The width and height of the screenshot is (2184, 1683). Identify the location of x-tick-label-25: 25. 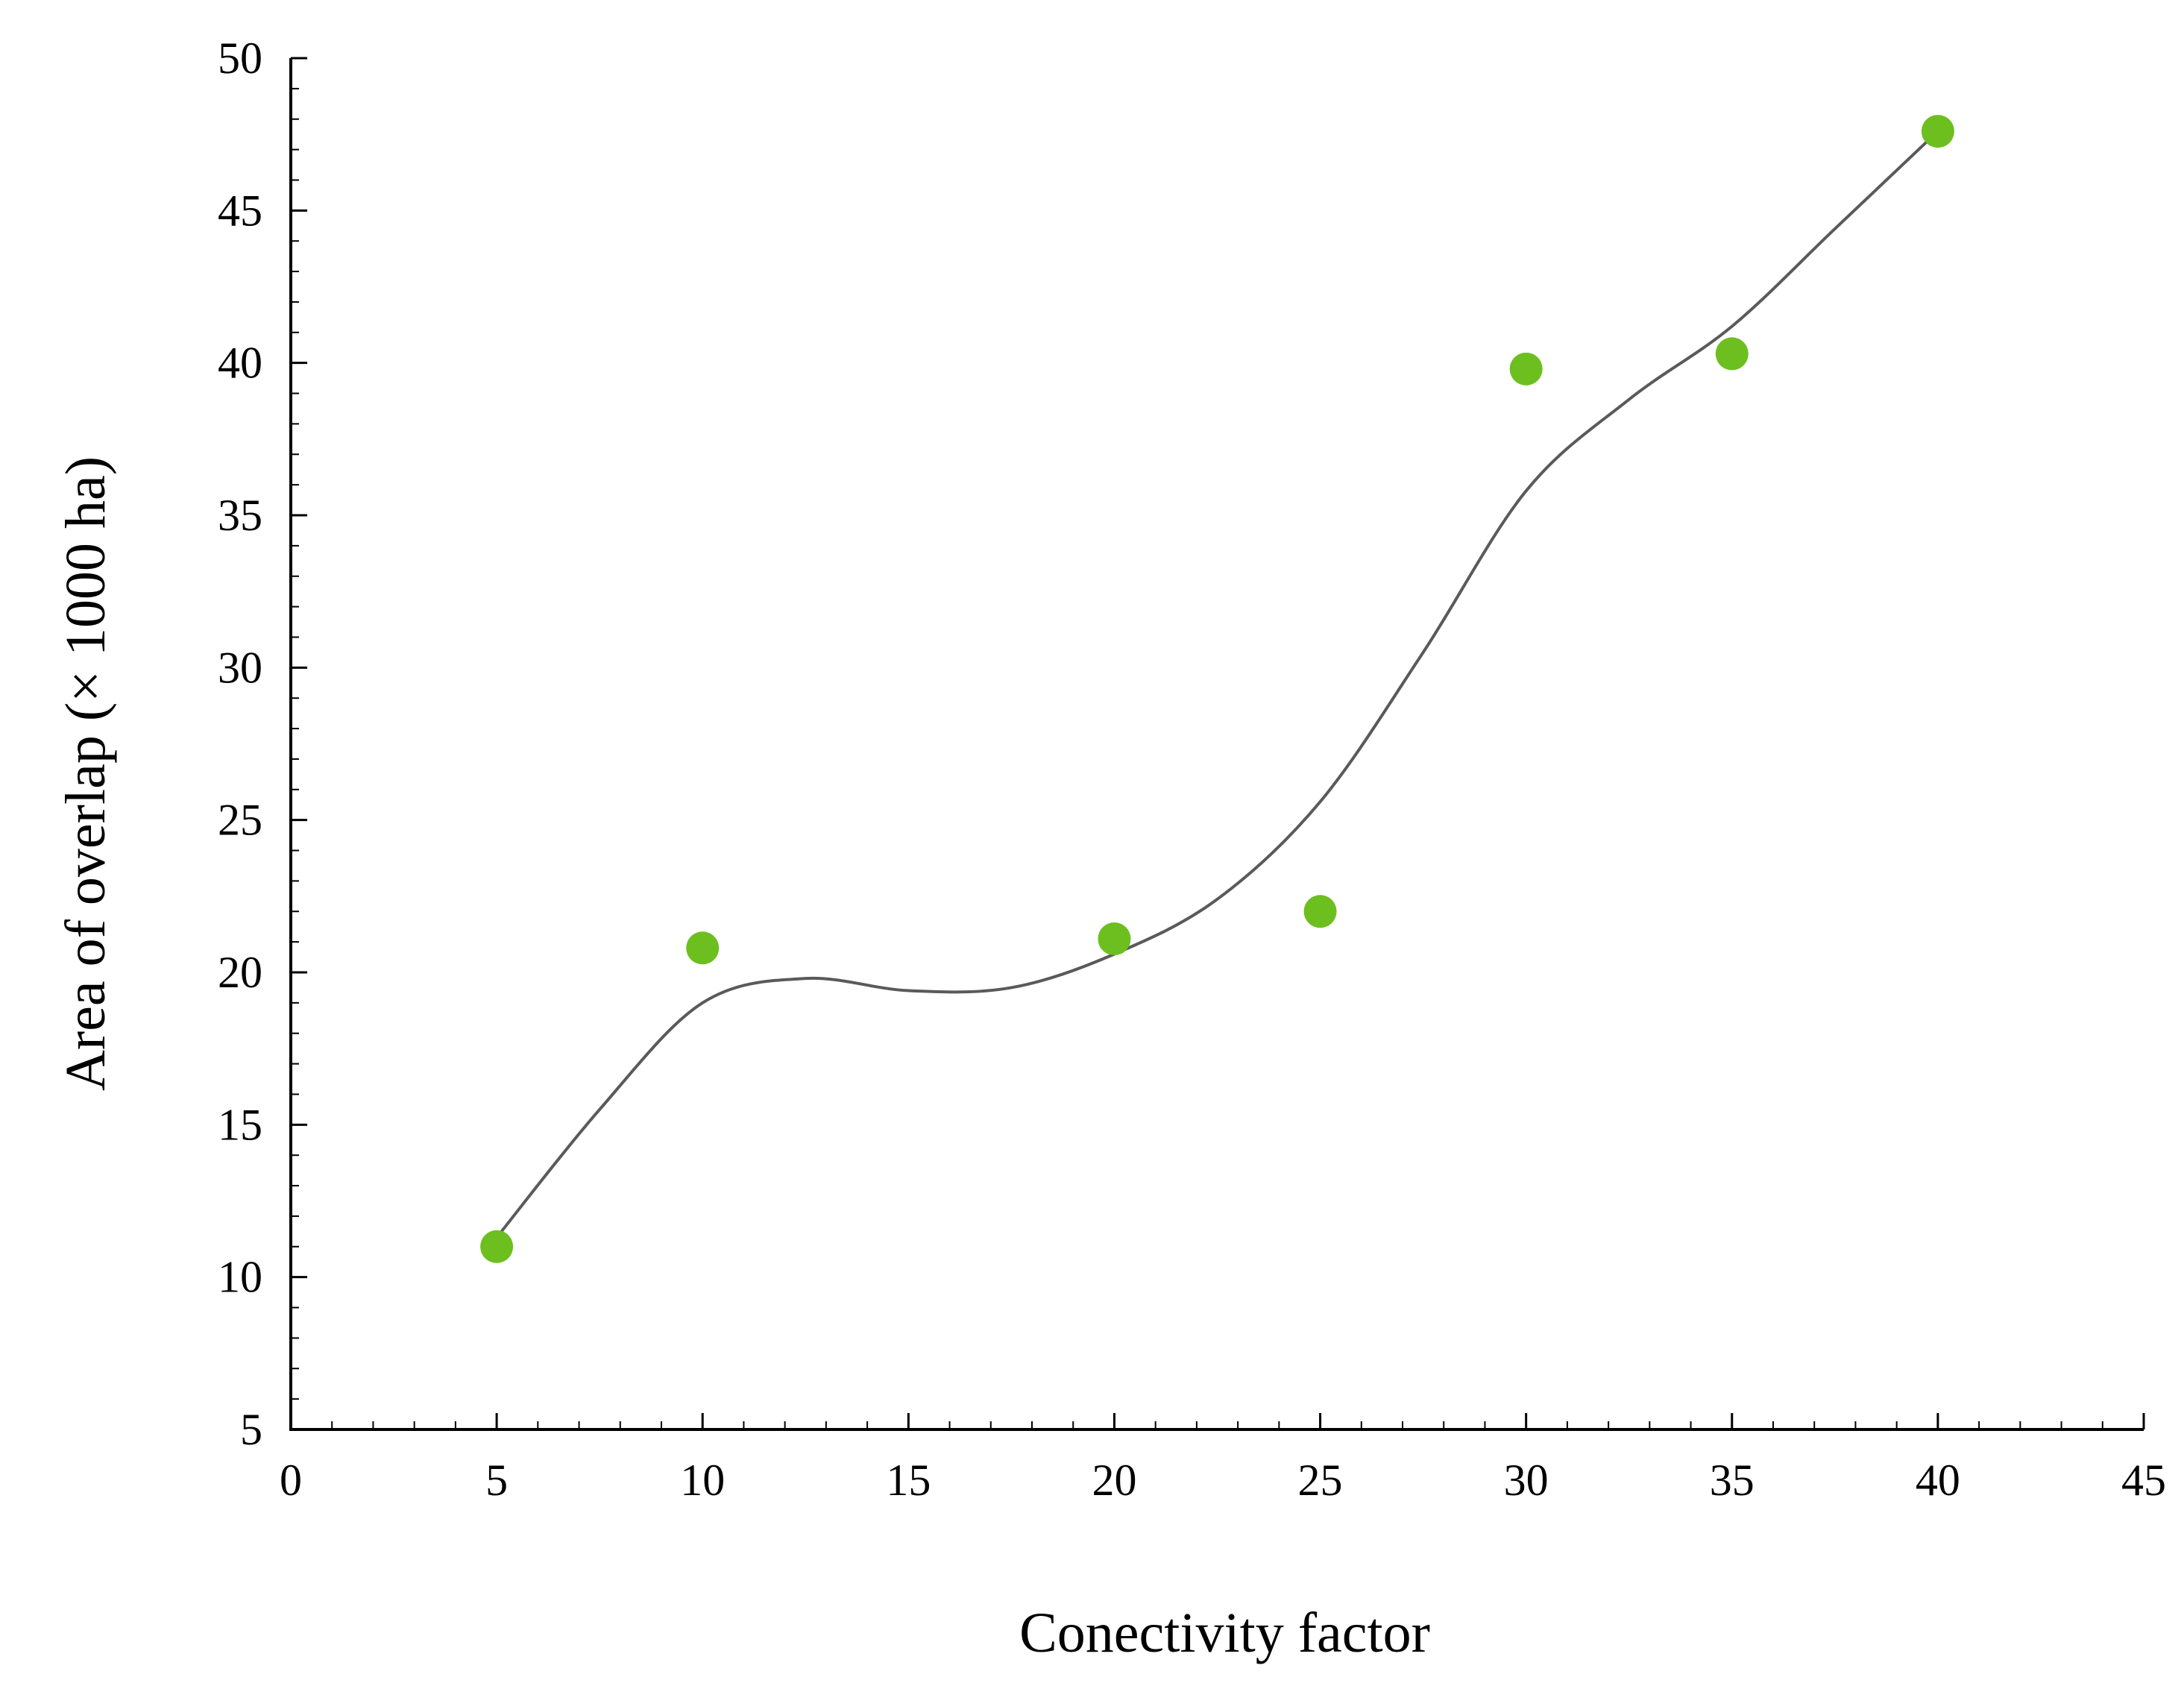
(1320, 1480).